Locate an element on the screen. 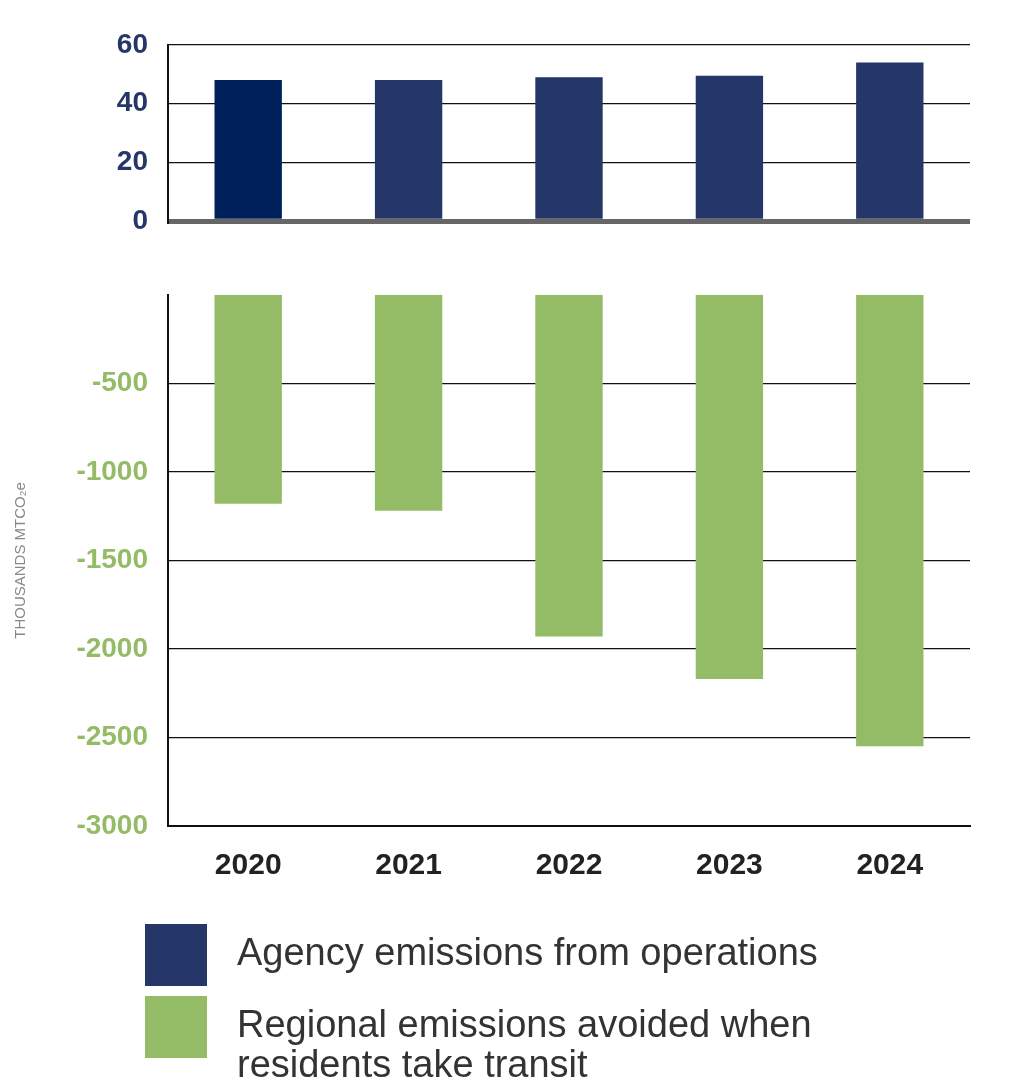 The image size is (1023, 1092). y-tick-label: 20 is located at coordinates (132, 161).